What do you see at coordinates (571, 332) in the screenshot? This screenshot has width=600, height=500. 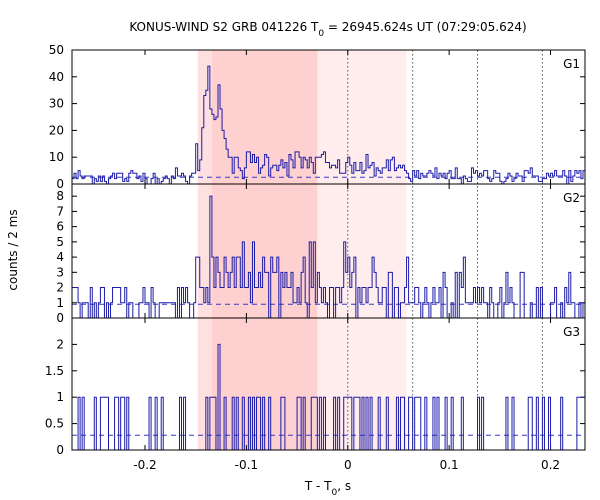 I see `panel-label-g3: G3` at bounding box center [571, 332].